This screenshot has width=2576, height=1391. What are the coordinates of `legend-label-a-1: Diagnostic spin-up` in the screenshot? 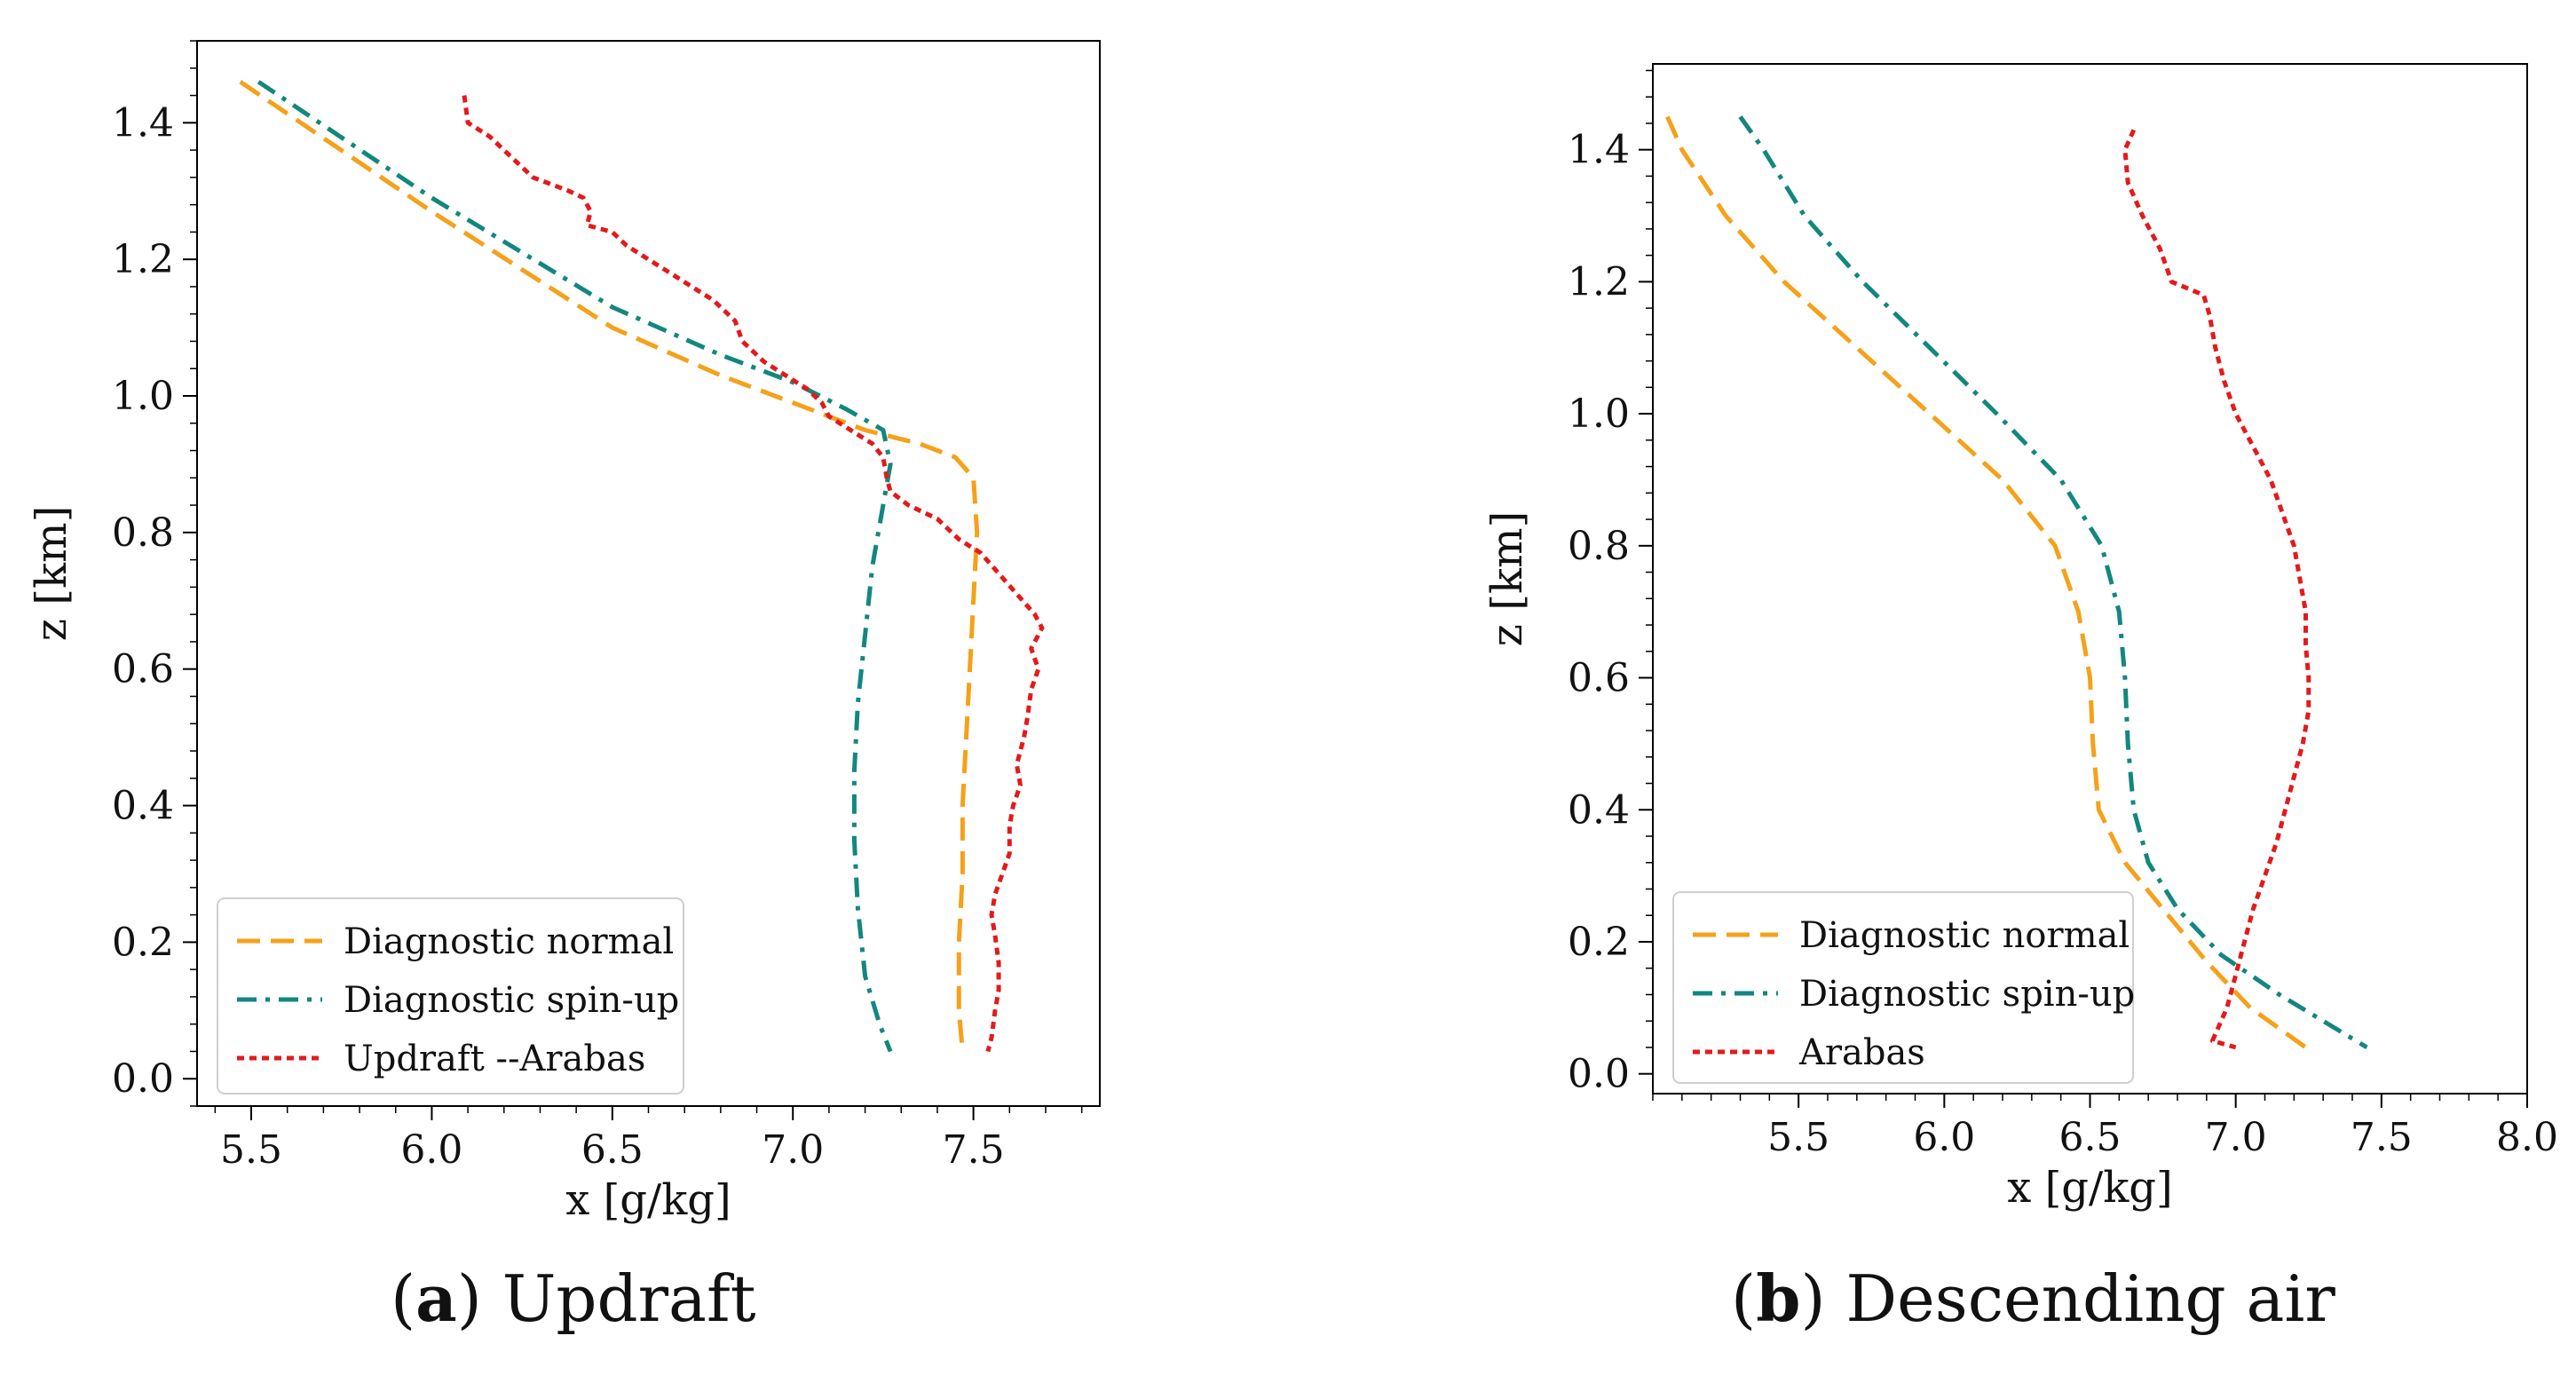 It's located at (511, 1000).